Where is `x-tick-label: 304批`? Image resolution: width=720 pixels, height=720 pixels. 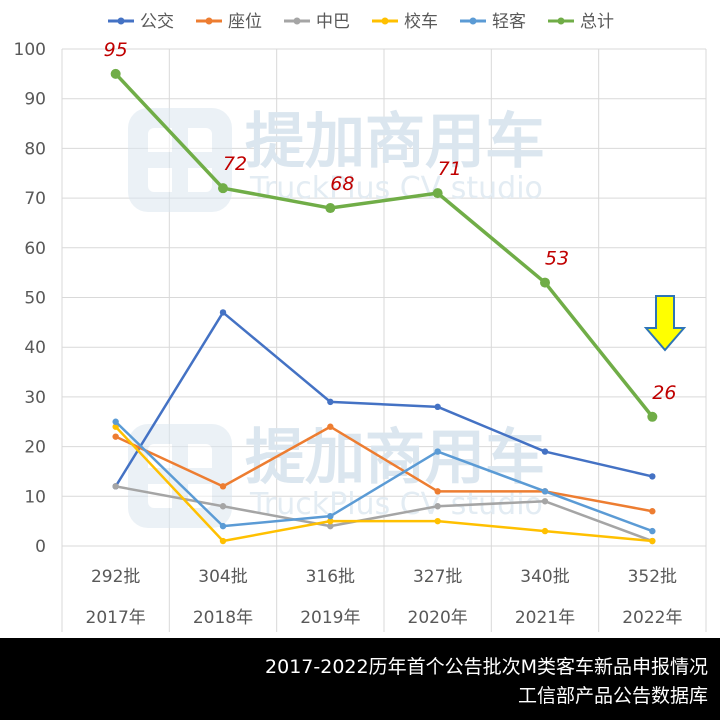
x-tick-label: 304批 is located at coordinates (222, 577).